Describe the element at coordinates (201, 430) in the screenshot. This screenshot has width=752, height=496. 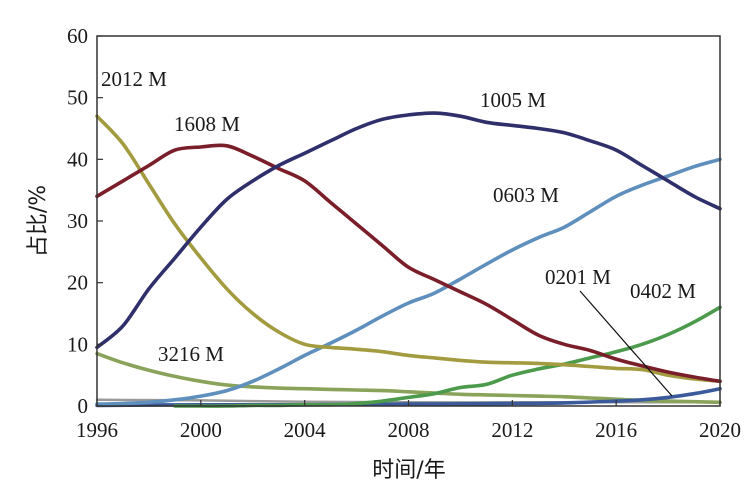
I see `x-tick-label: 2000` at that location.